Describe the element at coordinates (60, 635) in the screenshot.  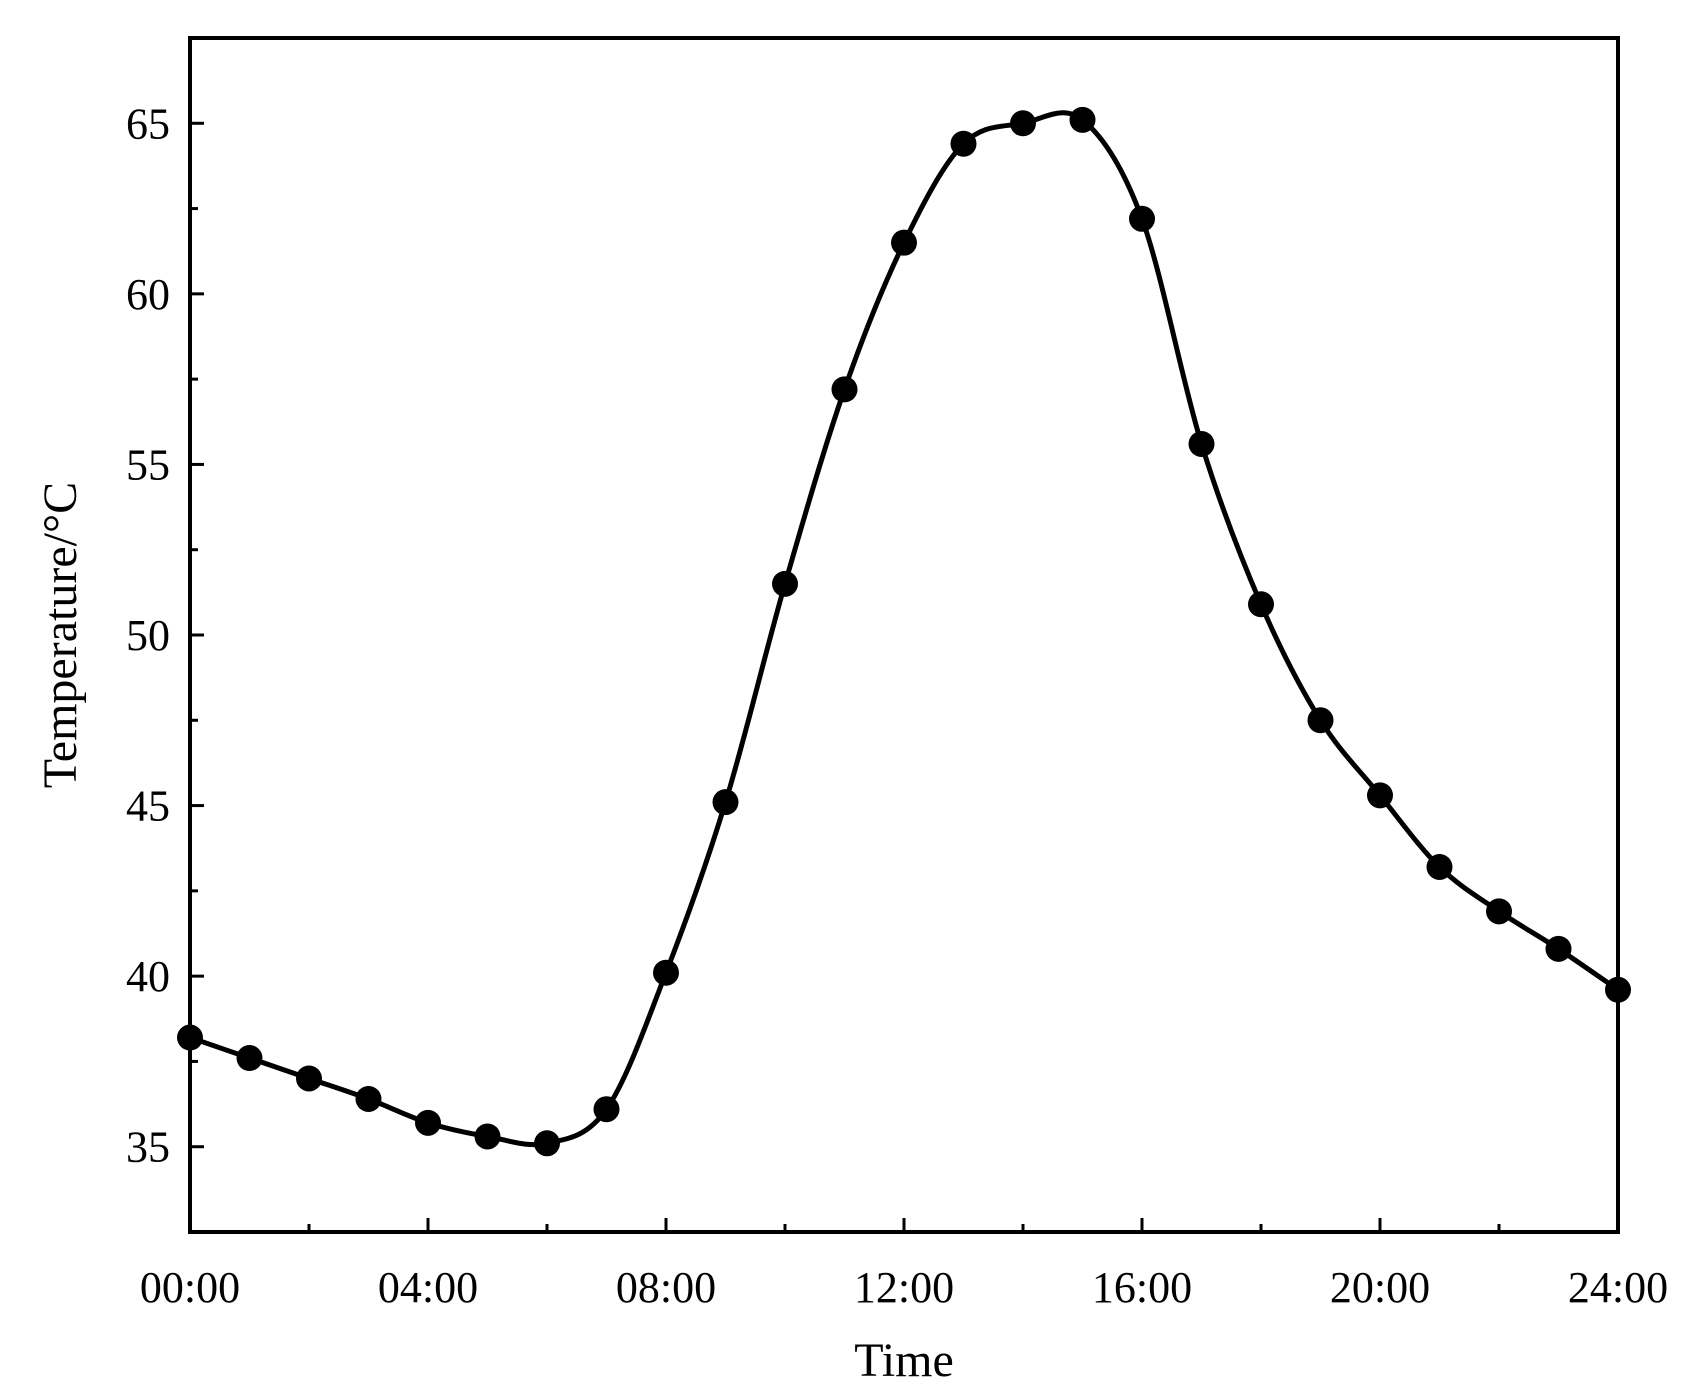
I see `y-axis-title: Temperature/°C` at that location.